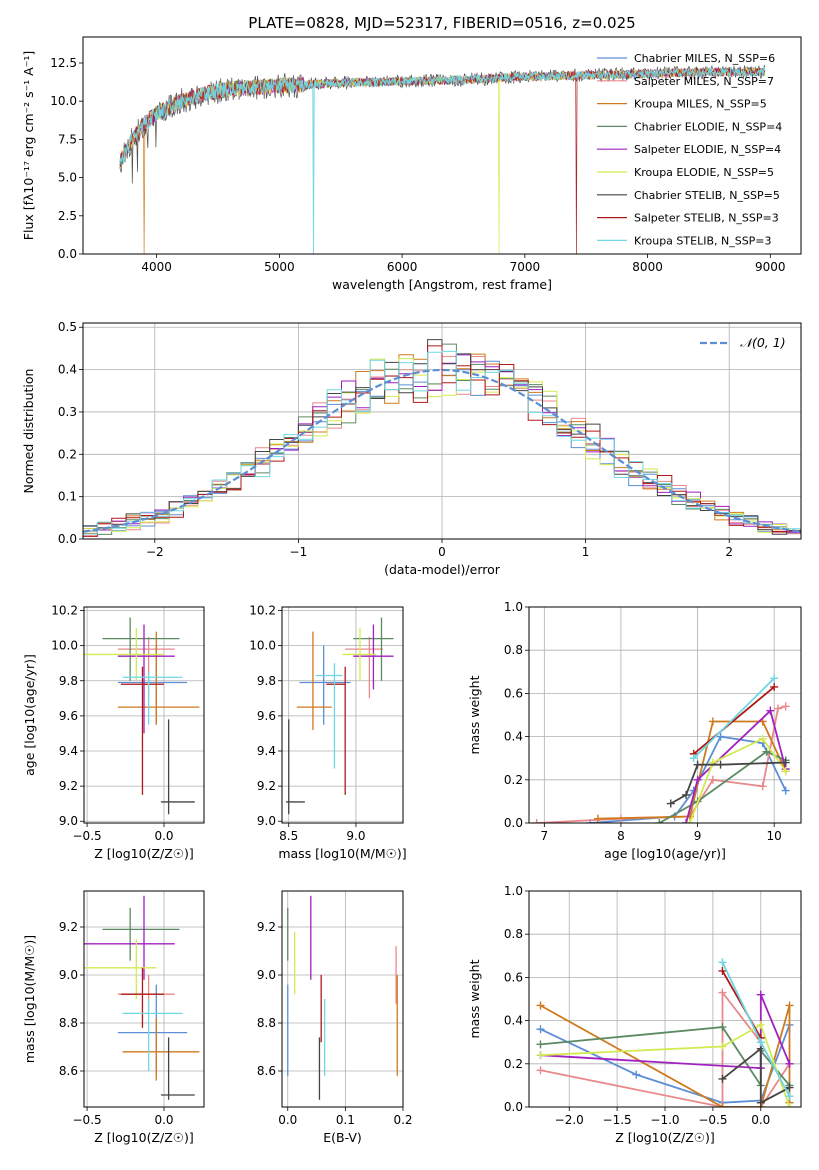 The width and height of the screenshot is (819, 1170). Describe the element at coordinates (29, 715) in the screenshot. I see `y-axis-label: age [log10(age/yr)]` at that location.